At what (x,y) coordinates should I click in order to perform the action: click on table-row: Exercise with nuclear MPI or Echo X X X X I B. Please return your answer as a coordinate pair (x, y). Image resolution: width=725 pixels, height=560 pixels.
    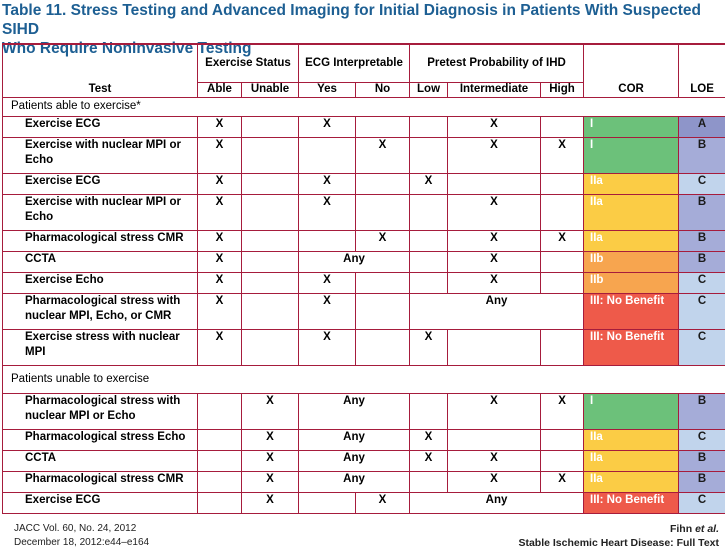
    Looking at the image, I should click on (363, 155).